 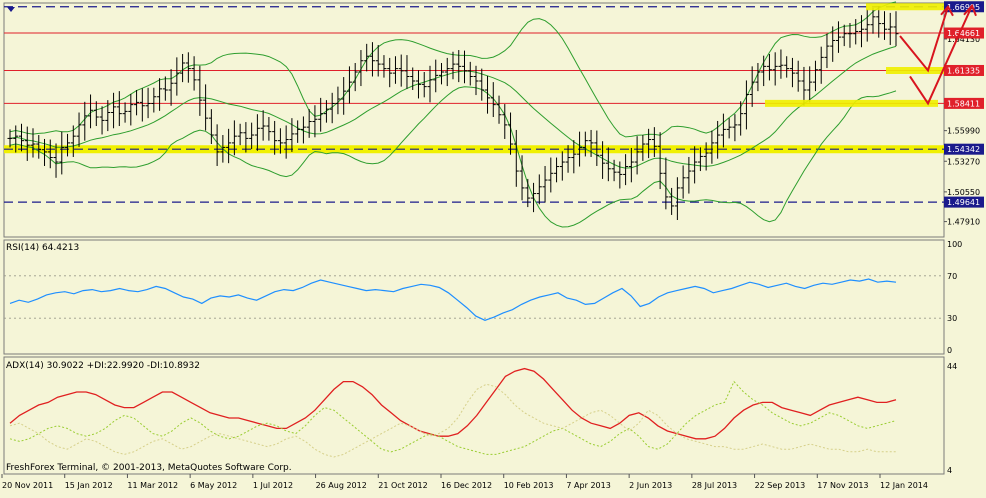 I want to click on level-price-tag, so click(x=964, y=70).